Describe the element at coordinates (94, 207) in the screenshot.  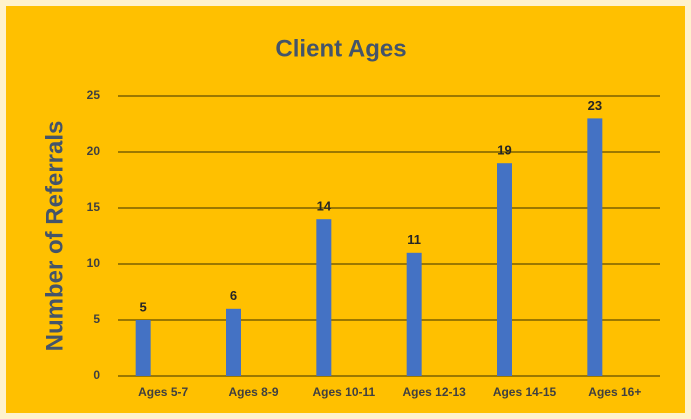
I see `y-tick-label: 15` at that location.